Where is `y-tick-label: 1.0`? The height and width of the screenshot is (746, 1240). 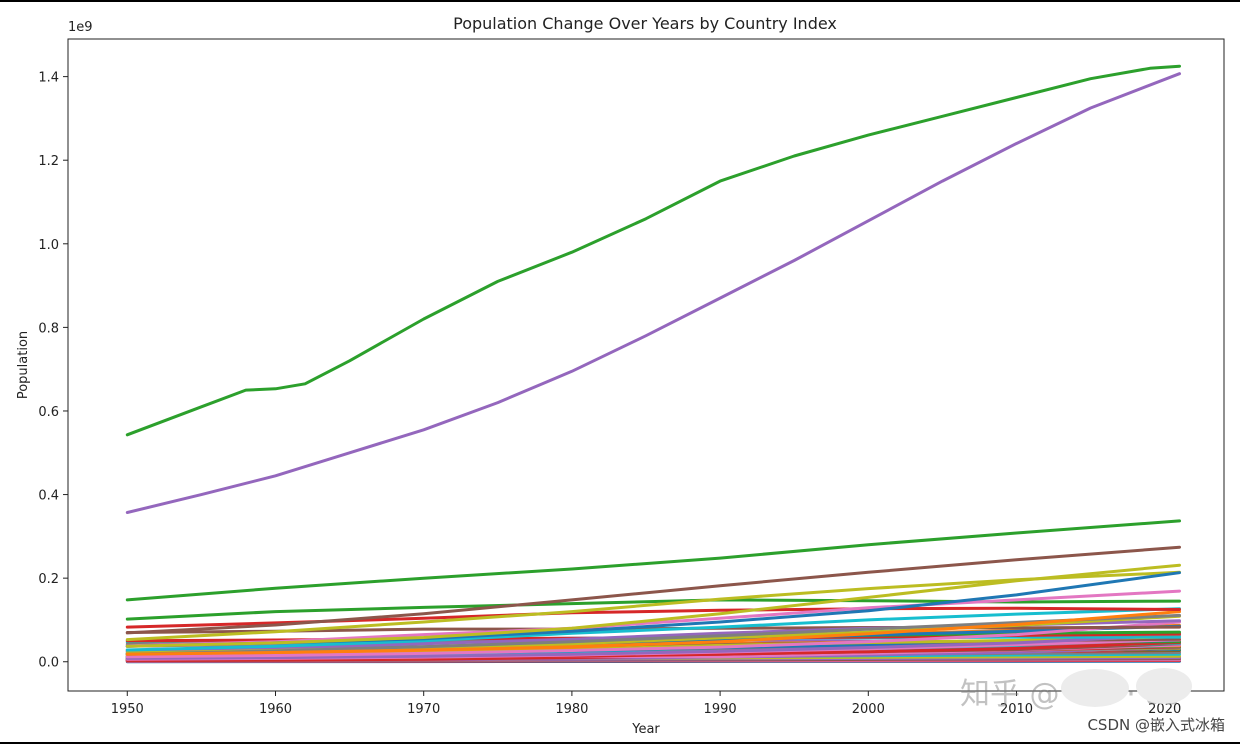 y-tick-label: 1.0 is located at coordinates (48, 245).